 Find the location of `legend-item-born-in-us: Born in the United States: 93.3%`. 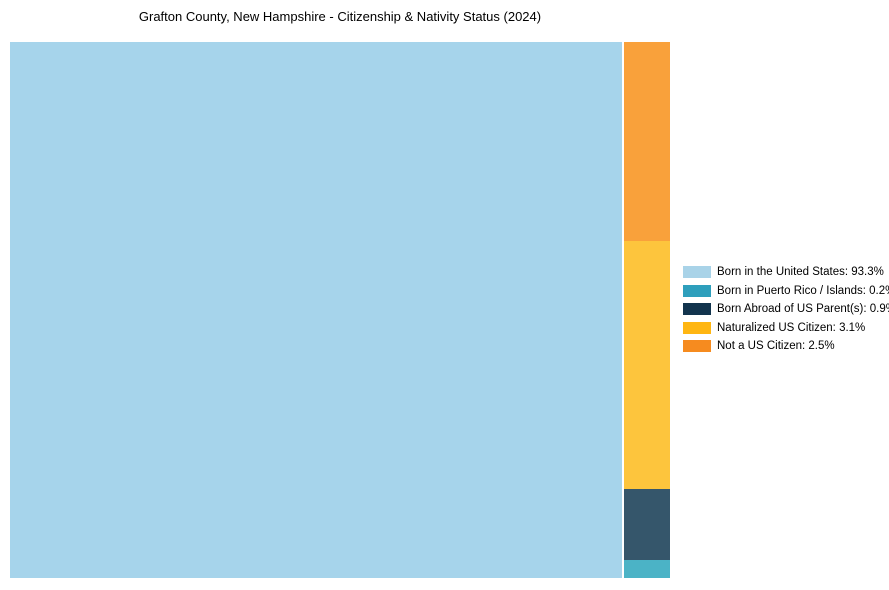

legend-item-born-in-us: Born in the United States: 93.3% is located at coordinates (786, 272).